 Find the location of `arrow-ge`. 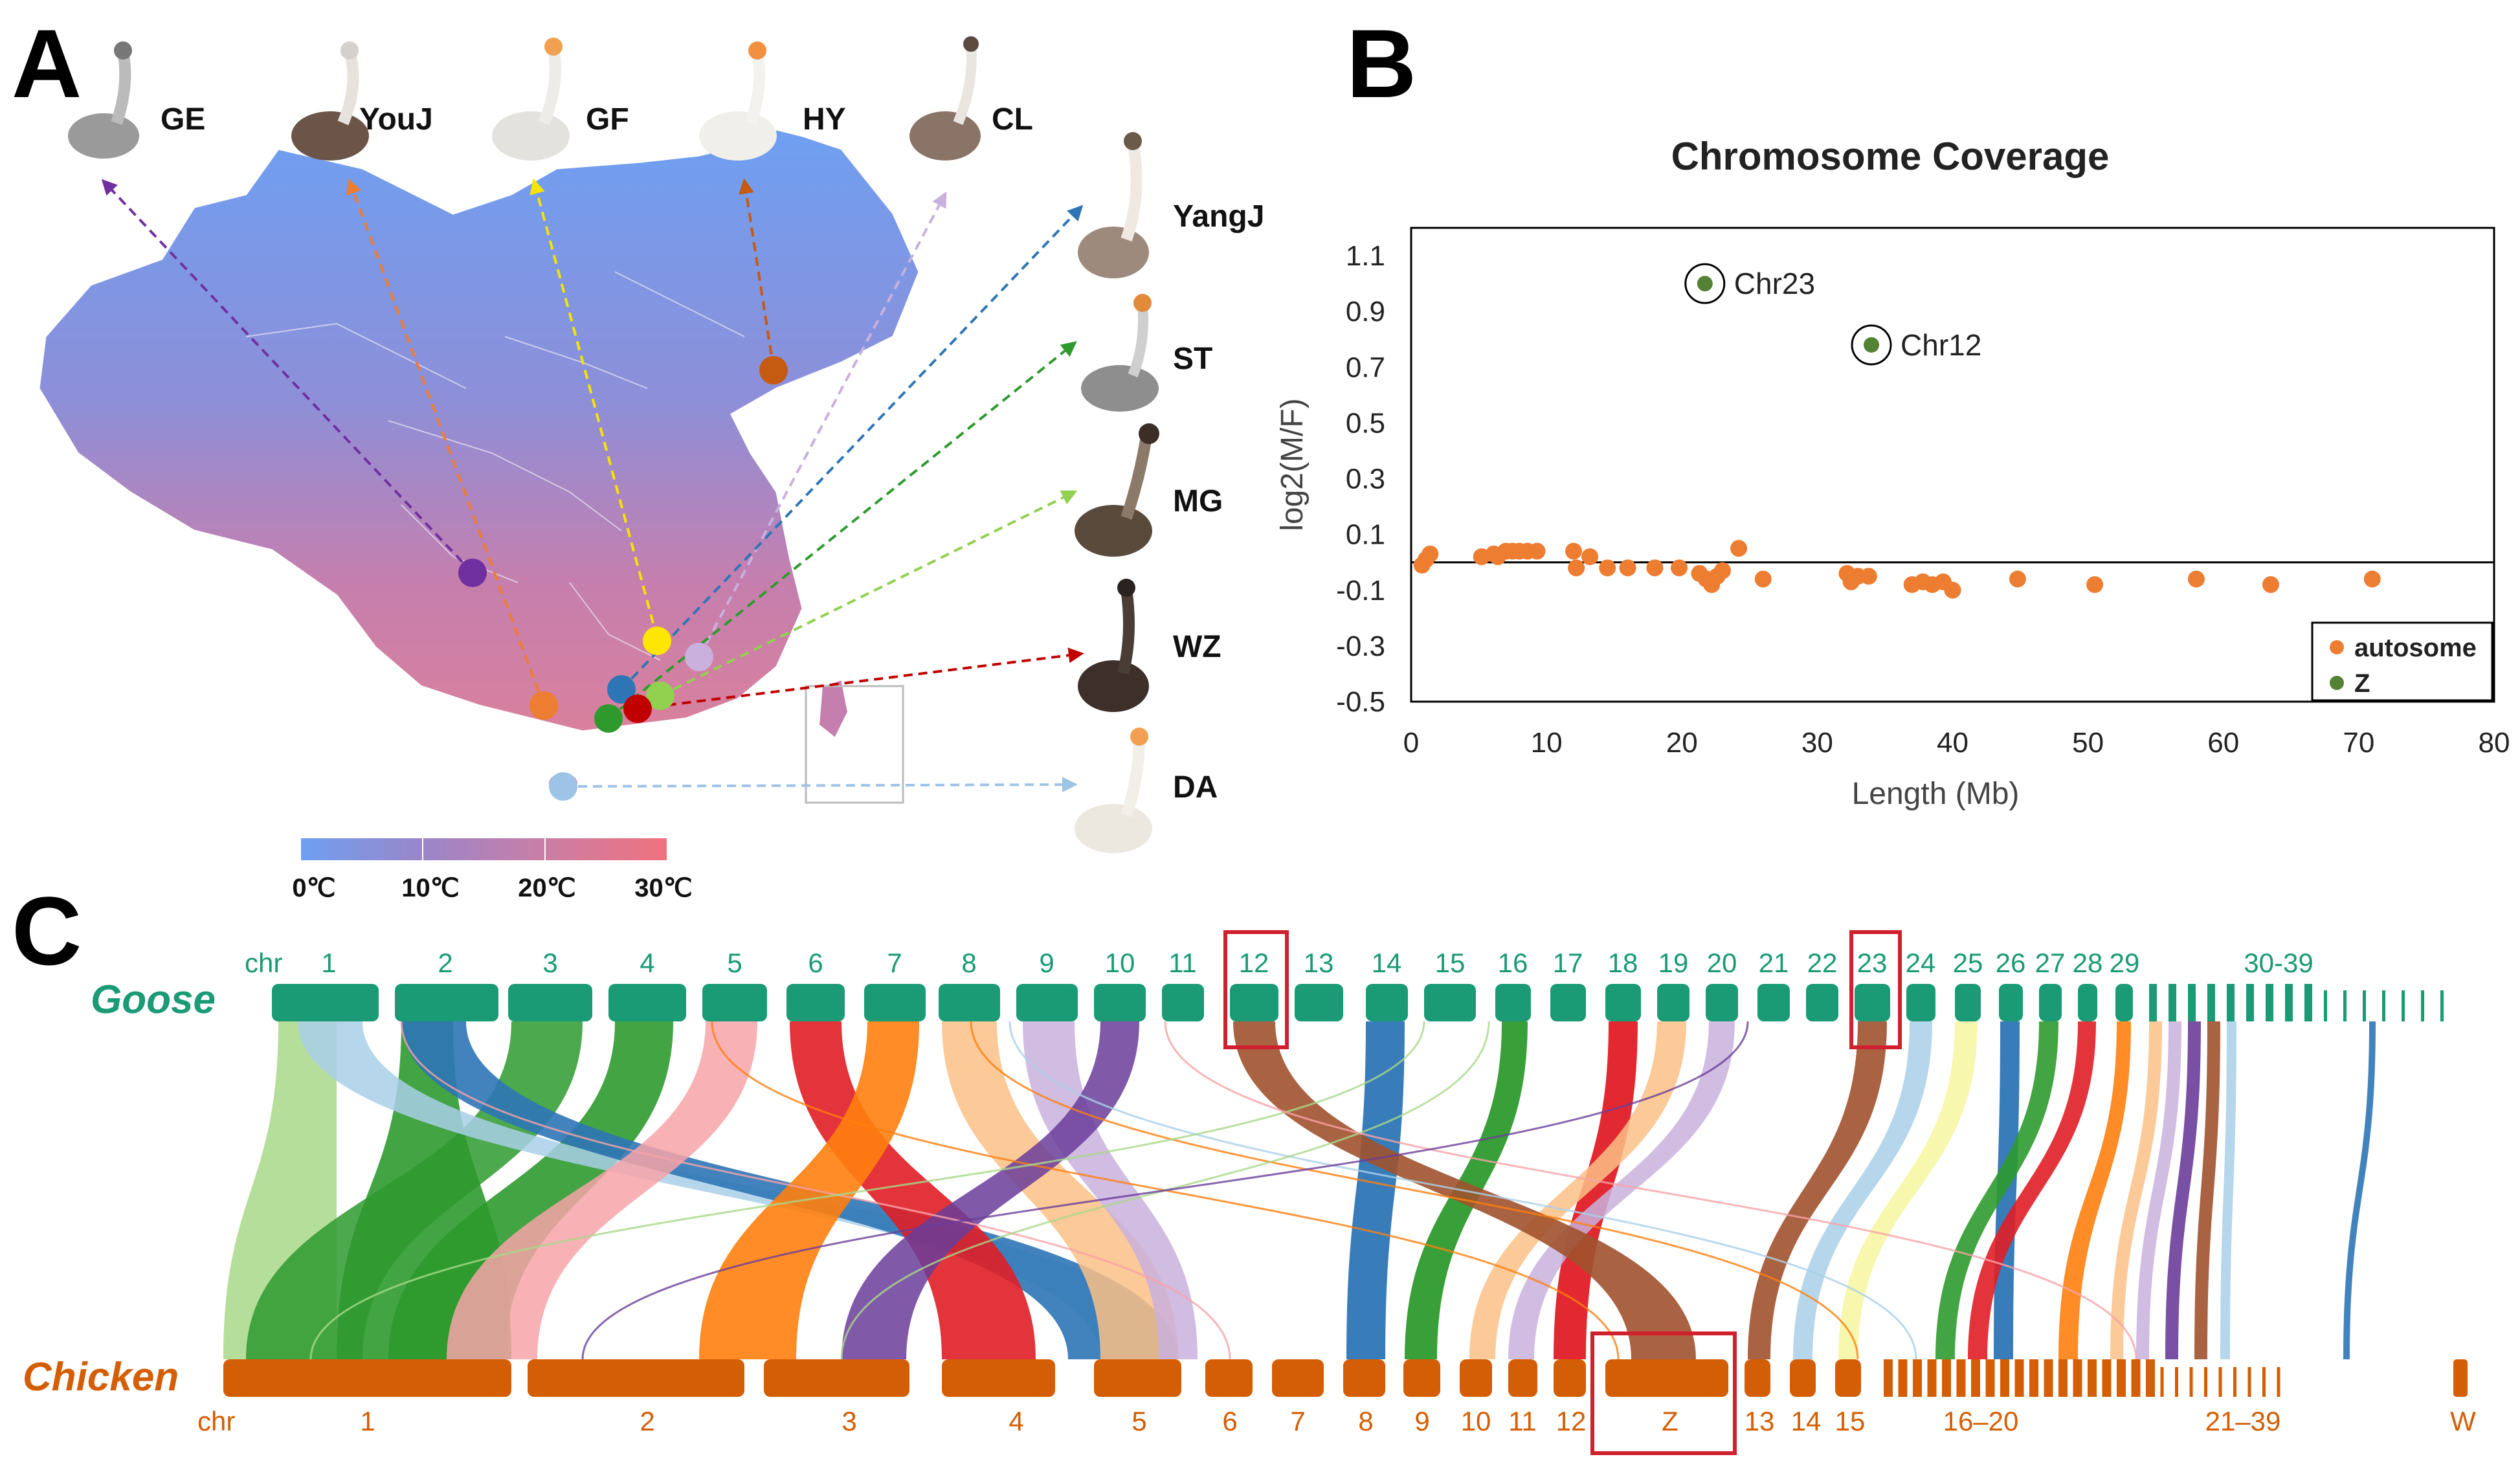

arrow-ge is located at coordinates (287, 376).